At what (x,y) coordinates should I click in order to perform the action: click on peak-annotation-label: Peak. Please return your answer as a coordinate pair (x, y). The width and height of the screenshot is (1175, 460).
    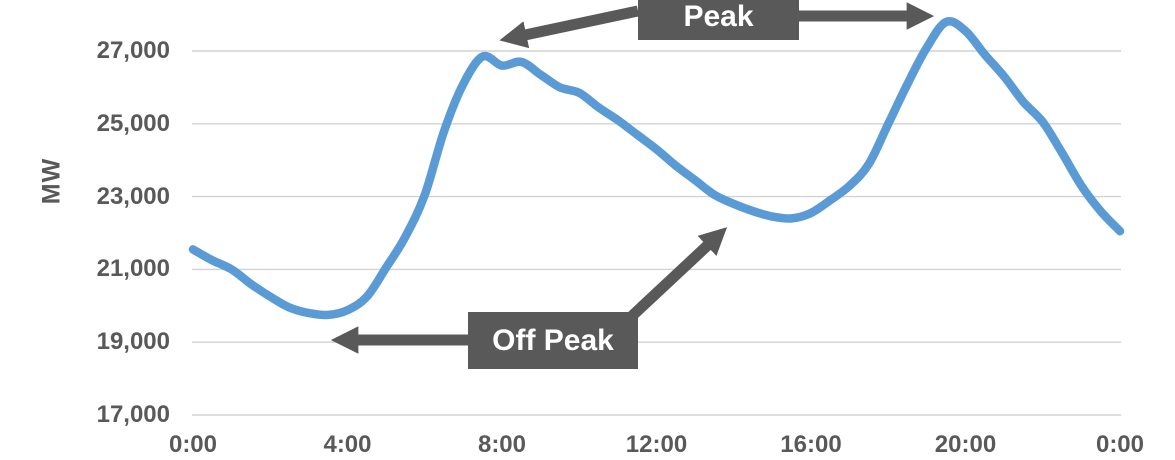
    Looking at the image, I should click on (718, 20).